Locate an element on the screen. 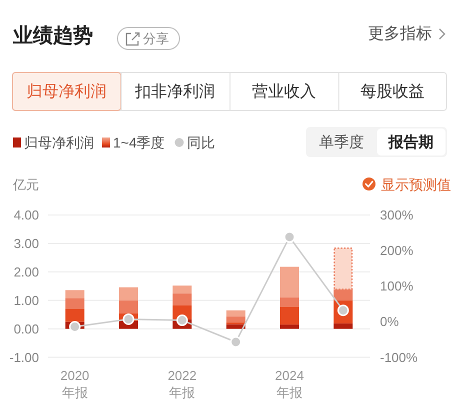  y-tick-label: 4.00 is located at coordinates (26, 215).